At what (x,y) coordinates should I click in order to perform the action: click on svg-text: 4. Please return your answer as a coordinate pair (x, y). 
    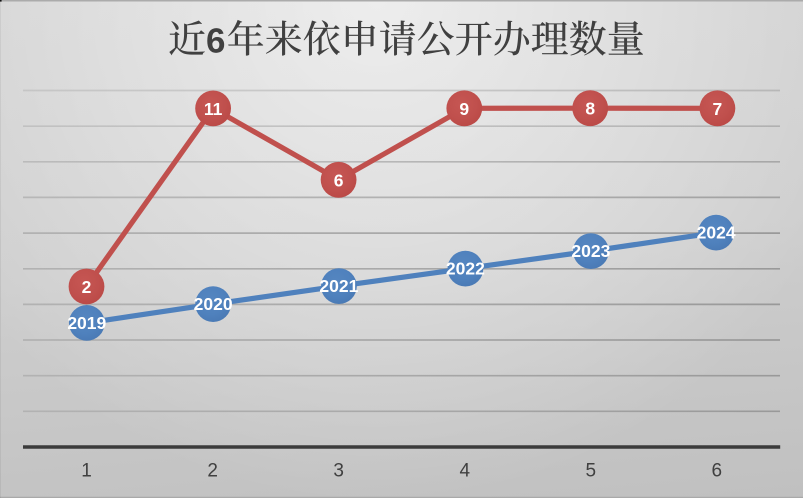
    Looking at the image, I should click on (464, 471).